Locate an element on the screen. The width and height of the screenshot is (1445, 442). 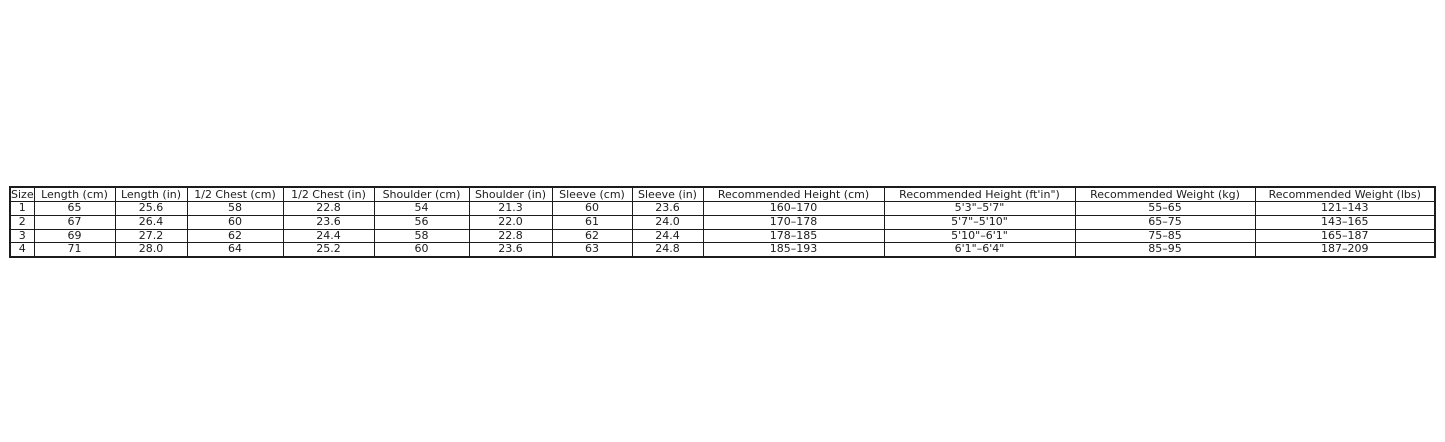
table-cell: 6'1"–6'4" is located at coordinates (979, 250).